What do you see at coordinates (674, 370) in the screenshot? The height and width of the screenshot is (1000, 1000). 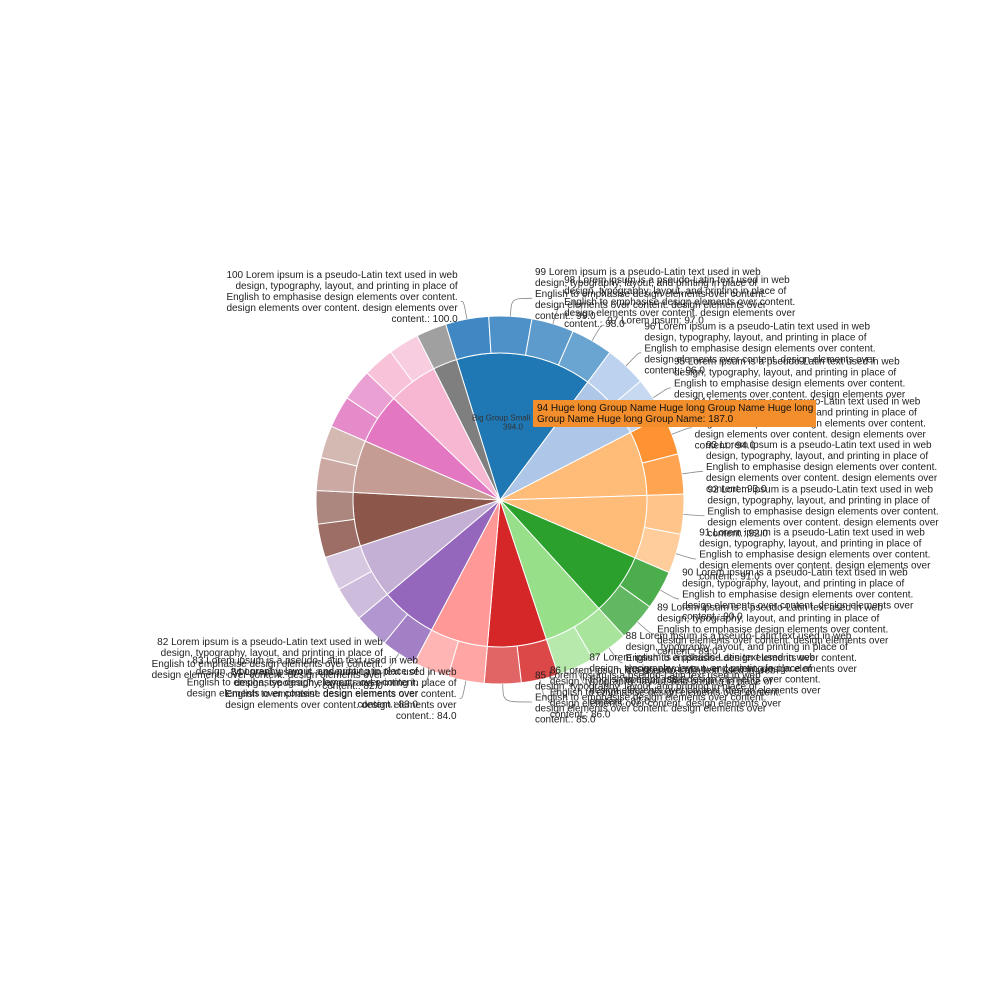 I see `outer-label-line: content.: 96.0` at bounding box center [674, 370].